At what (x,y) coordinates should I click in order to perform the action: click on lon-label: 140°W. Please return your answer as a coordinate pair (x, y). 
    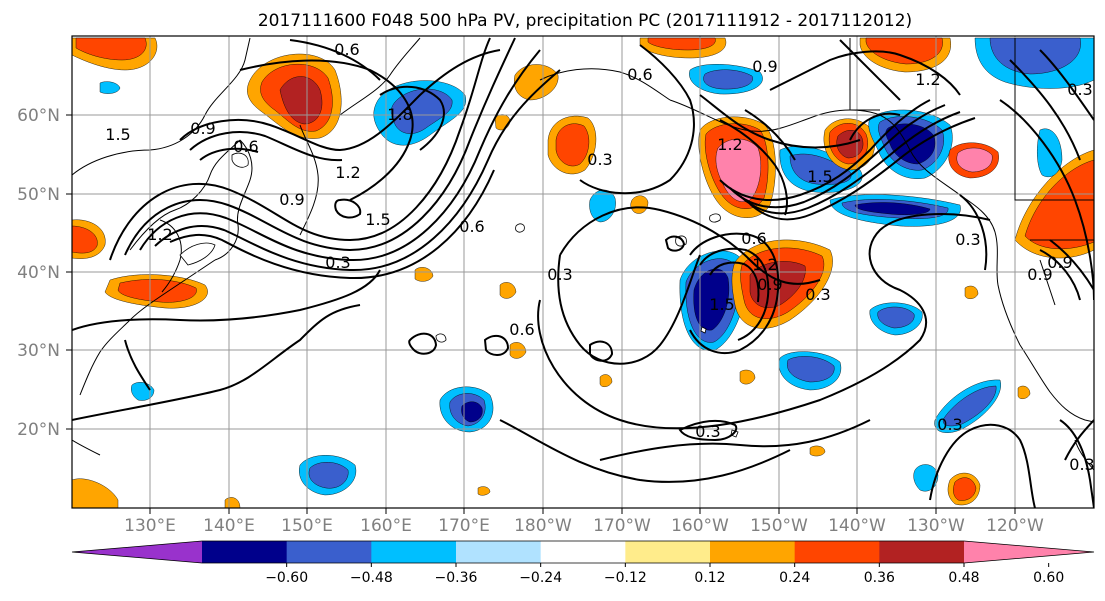
    Looking at the image, I should click on (857, 526).